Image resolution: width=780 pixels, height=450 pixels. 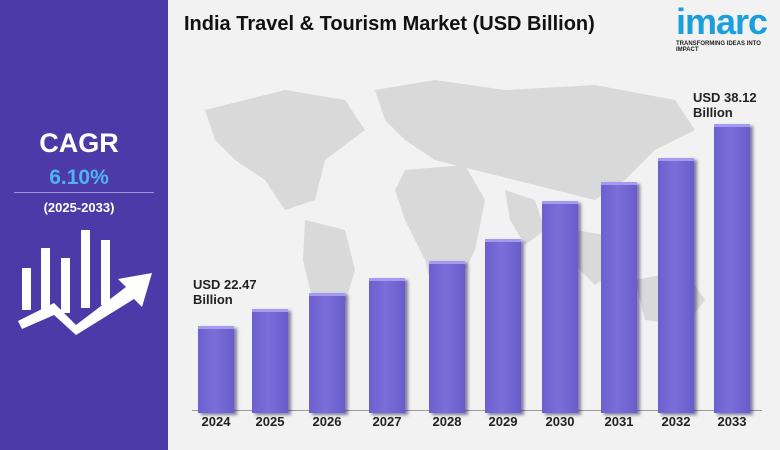 I want to click on x-tick-2029: 2029, so click(x=503, y=421).